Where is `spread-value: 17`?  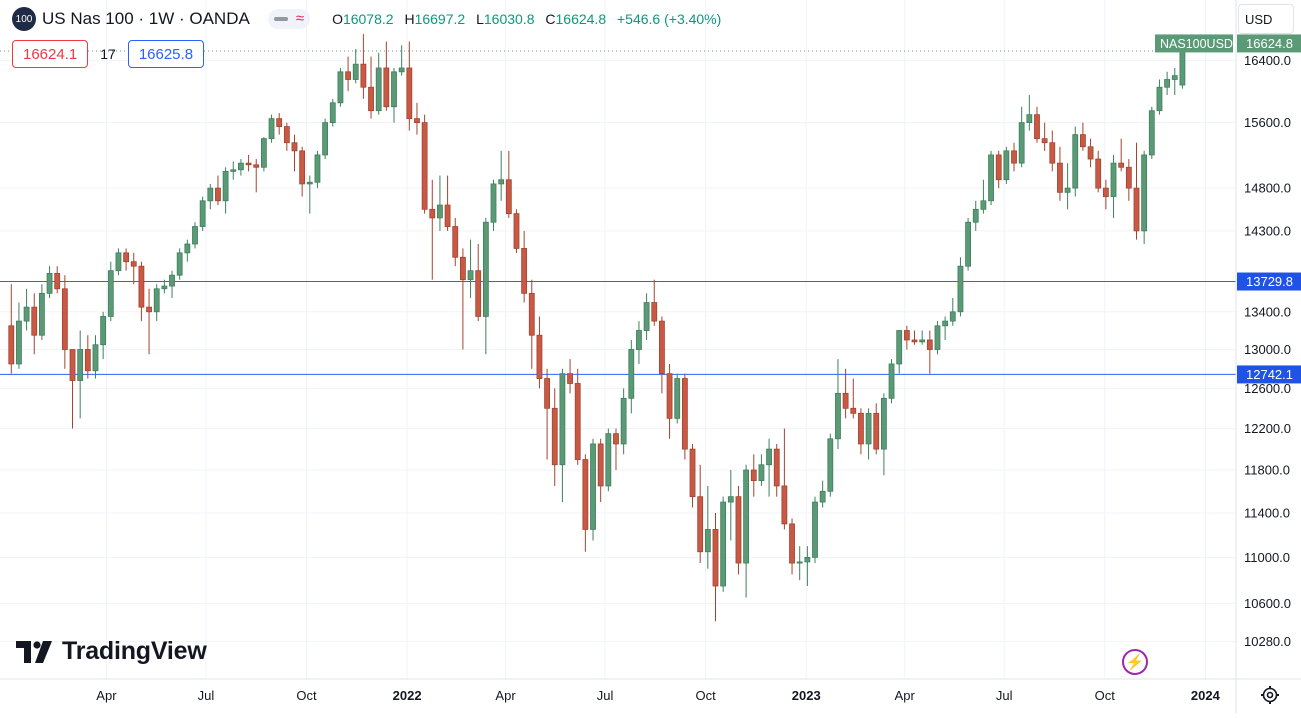
spread-value: 17 is located at coordinates (108, 54).